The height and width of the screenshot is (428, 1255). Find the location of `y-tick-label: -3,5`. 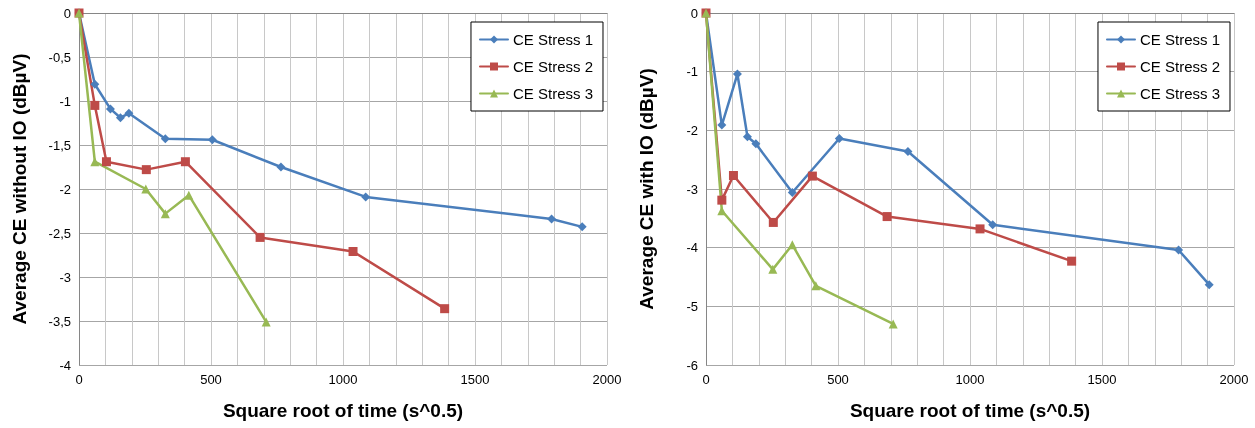

y-tick-label: -3,5 is located at coordinates (59, 321).